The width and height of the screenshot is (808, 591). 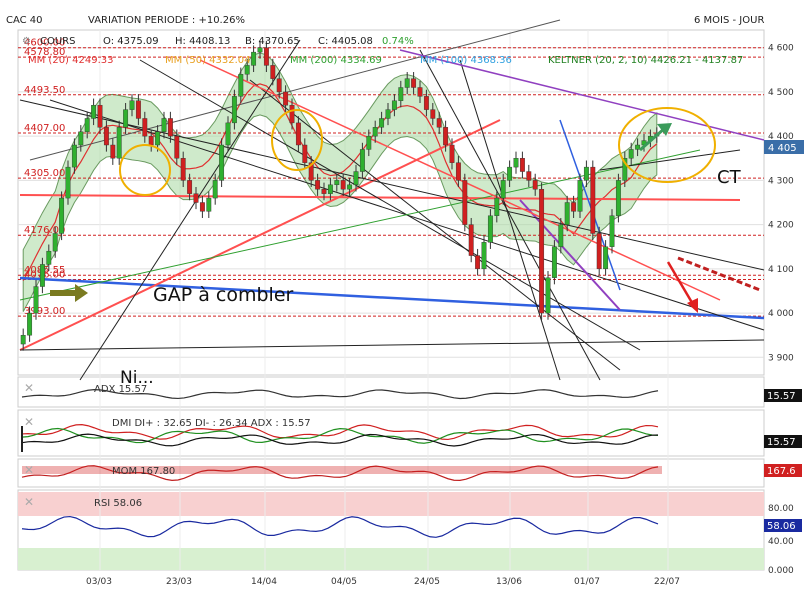 I want to click on rsi-tick-80: 80.00, so click(x=781, y=509).